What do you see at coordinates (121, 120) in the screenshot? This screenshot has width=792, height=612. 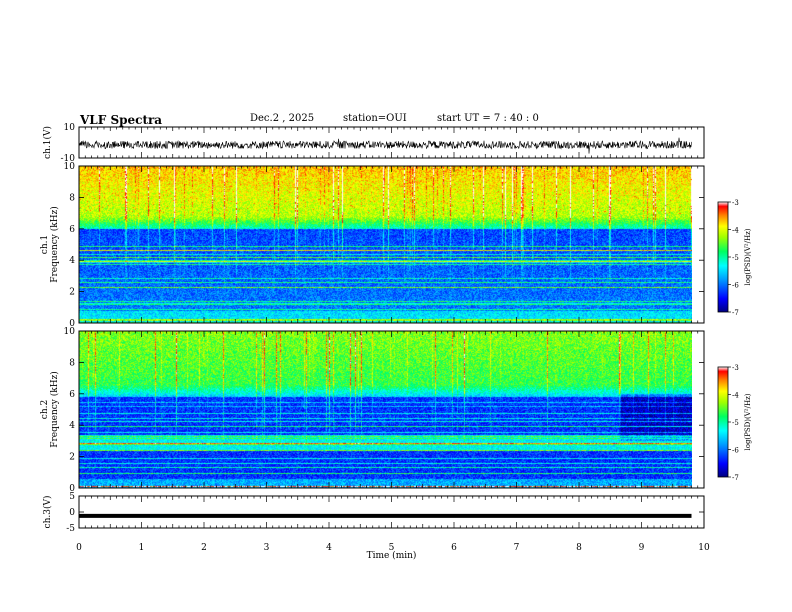 I see `chart-title: VLF Spectra` at bounding box center [121, 120].